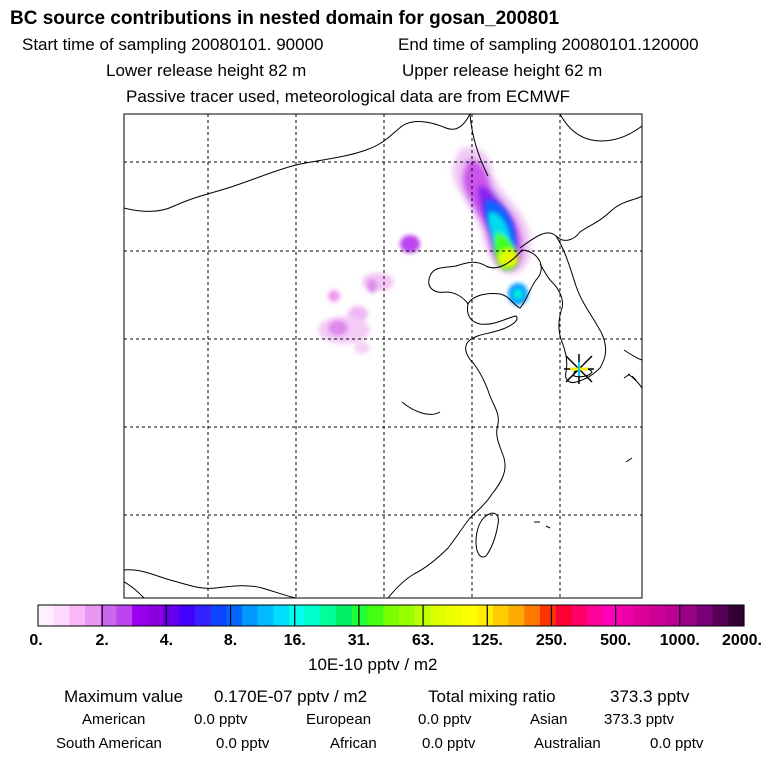  I want to click on max-value-label: Maximum value, so click(124, 696).